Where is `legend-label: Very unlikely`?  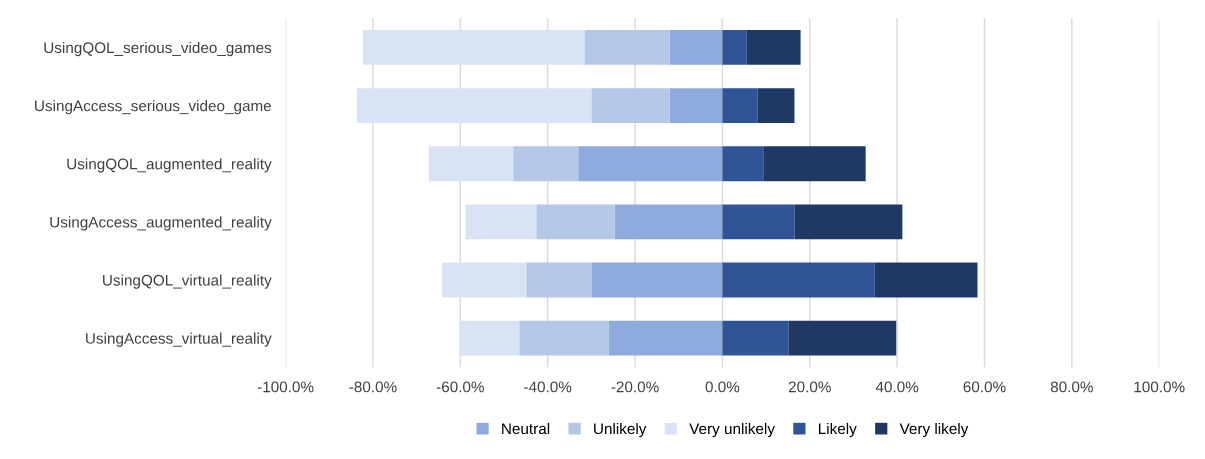 legend-label: Very unlikely is located at coordinates (732, 430).